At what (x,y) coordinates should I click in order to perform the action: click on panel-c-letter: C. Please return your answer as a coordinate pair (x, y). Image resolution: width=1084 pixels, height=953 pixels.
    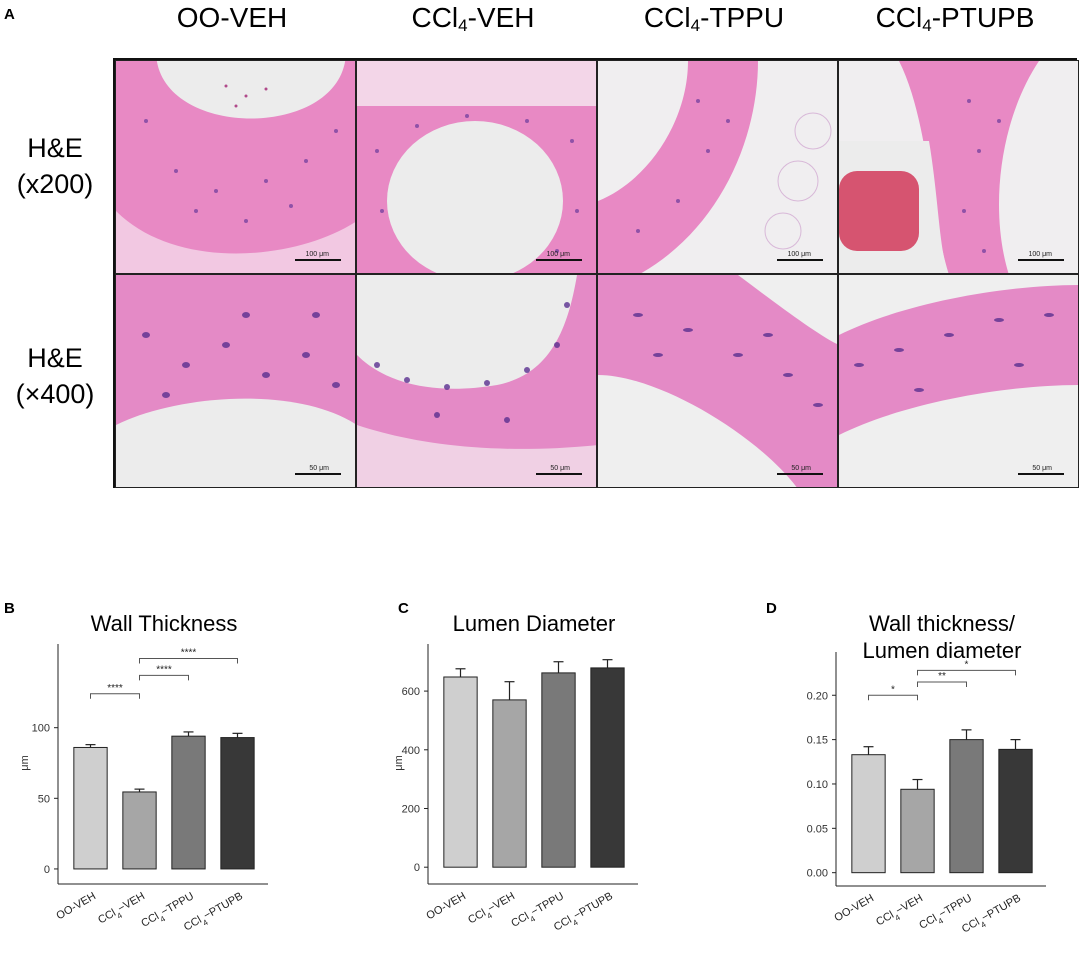
    Looking at the image, I should click on (403, 608).